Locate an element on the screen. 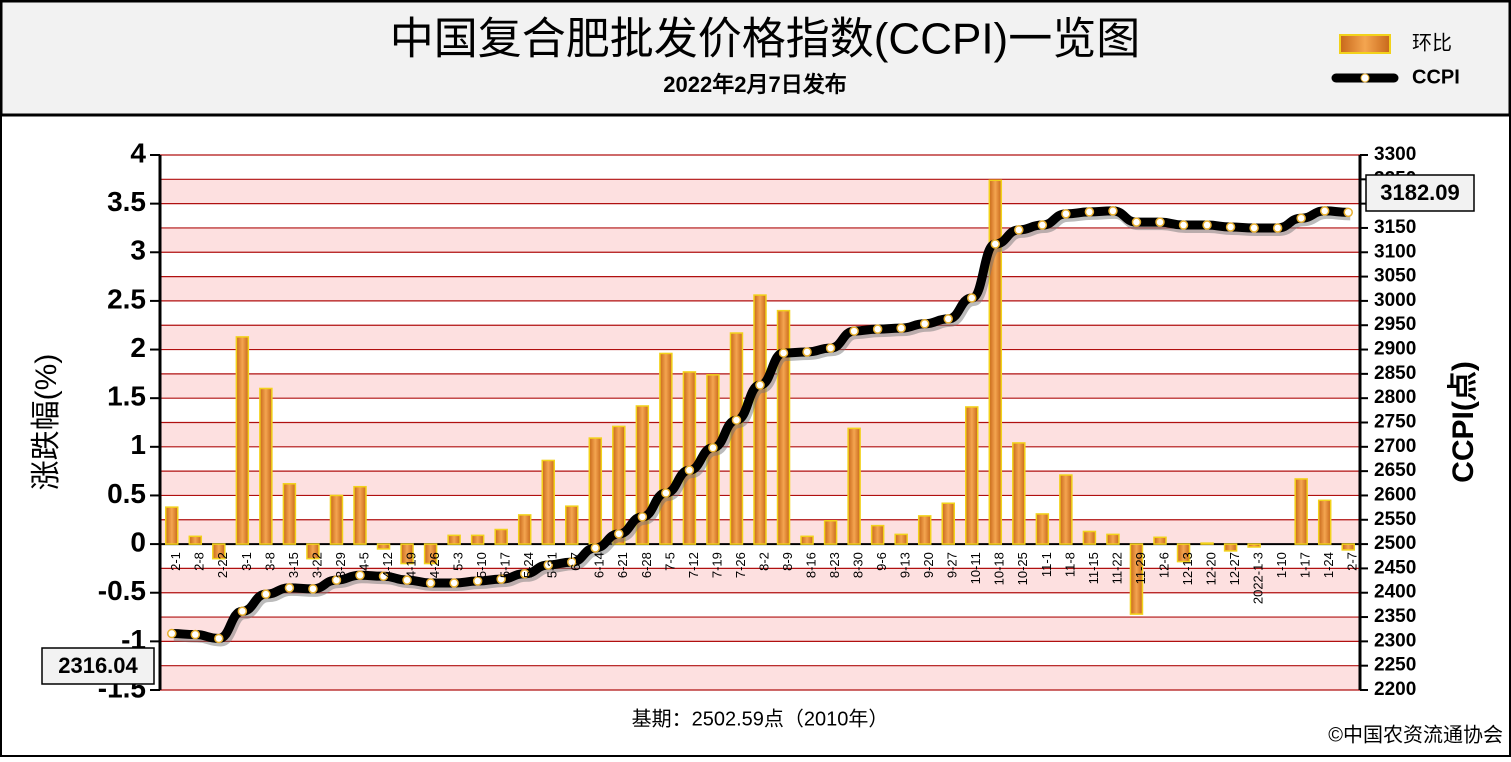 The image size is (1511, 762). x-tick-label: 2-8 is located at coordinates (199, 561).